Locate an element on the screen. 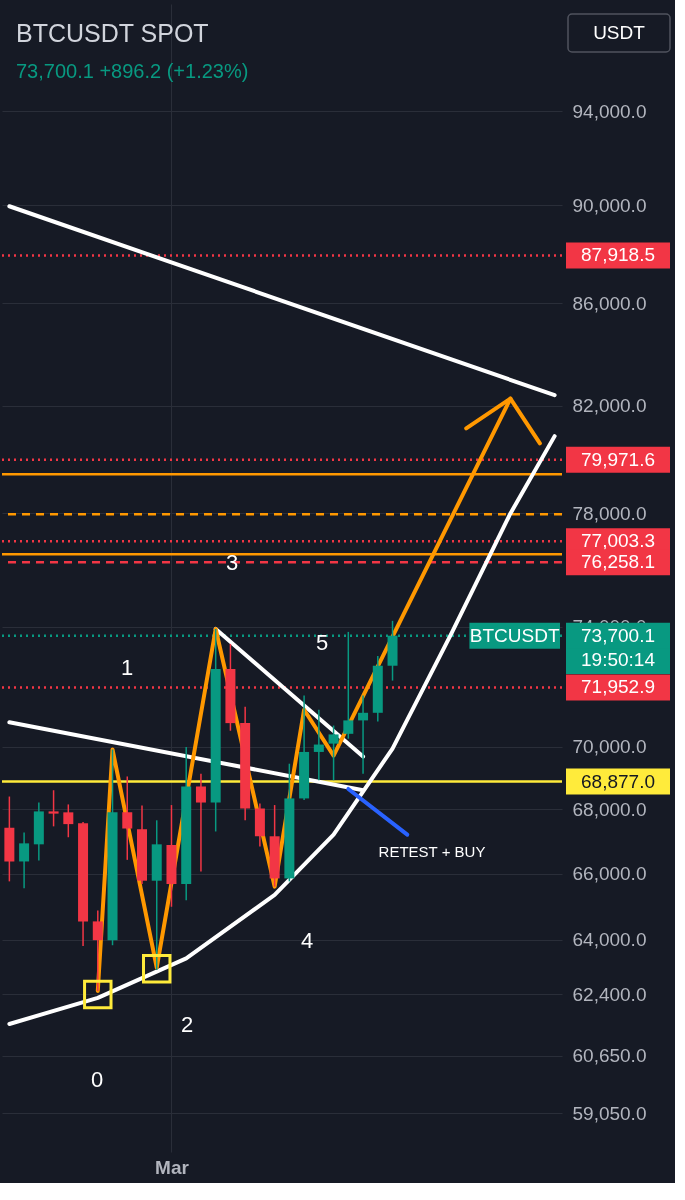  y-tick-label: 62,400.0 is located at coordinates (609, 994).